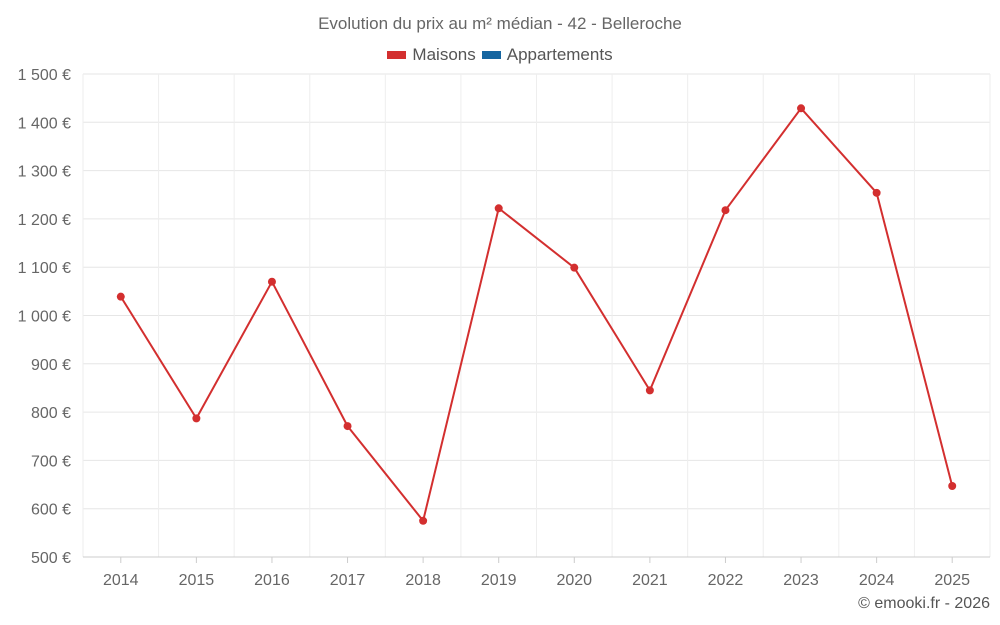 The height and width of the screenshot is (625, 1000). What do you see at coordinates (51, 413) in the screenshot?
I see `y-tick-label: 800 €` at bounding box center [51, 413].